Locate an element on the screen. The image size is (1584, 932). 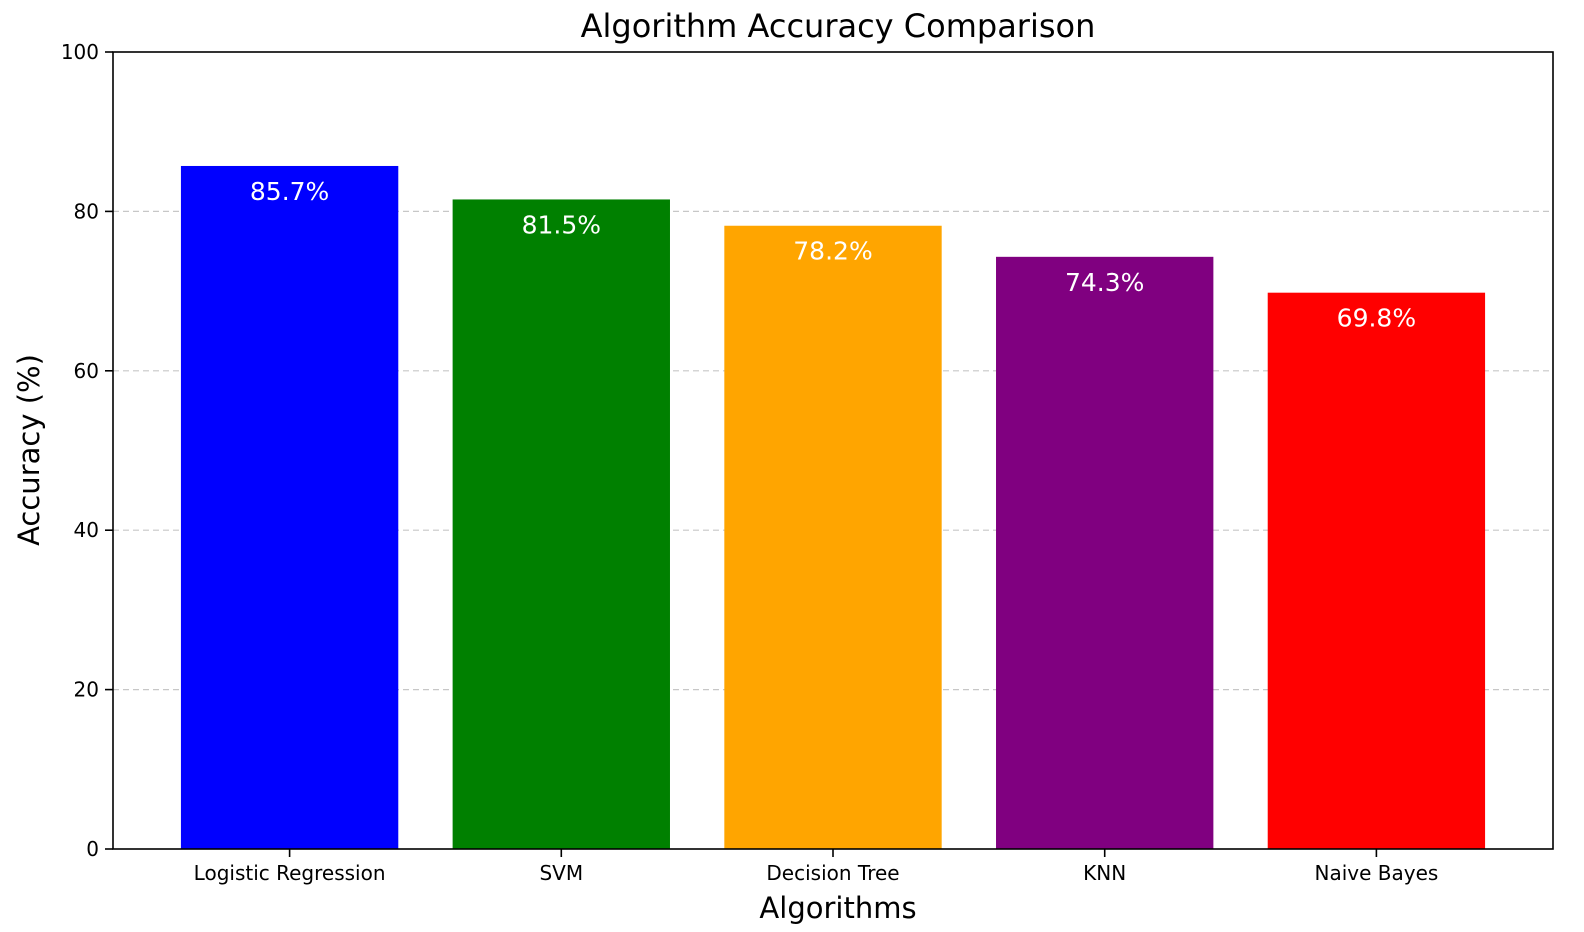
y-tick-label: 100 is located at coordinates (80, 52).